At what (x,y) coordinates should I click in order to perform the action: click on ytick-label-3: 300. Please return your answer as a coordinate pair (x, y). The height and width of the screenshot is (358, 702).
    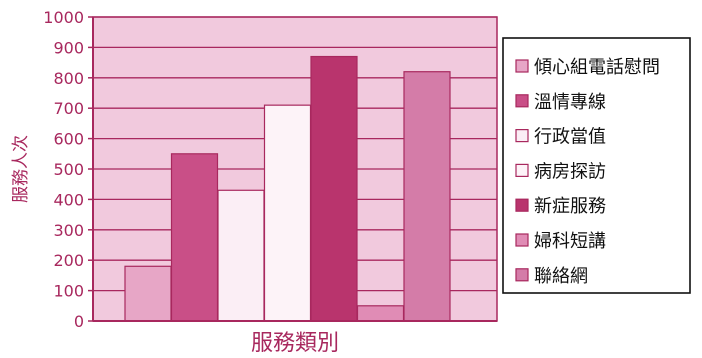
    Looking at the image, I should click on (68, 230).